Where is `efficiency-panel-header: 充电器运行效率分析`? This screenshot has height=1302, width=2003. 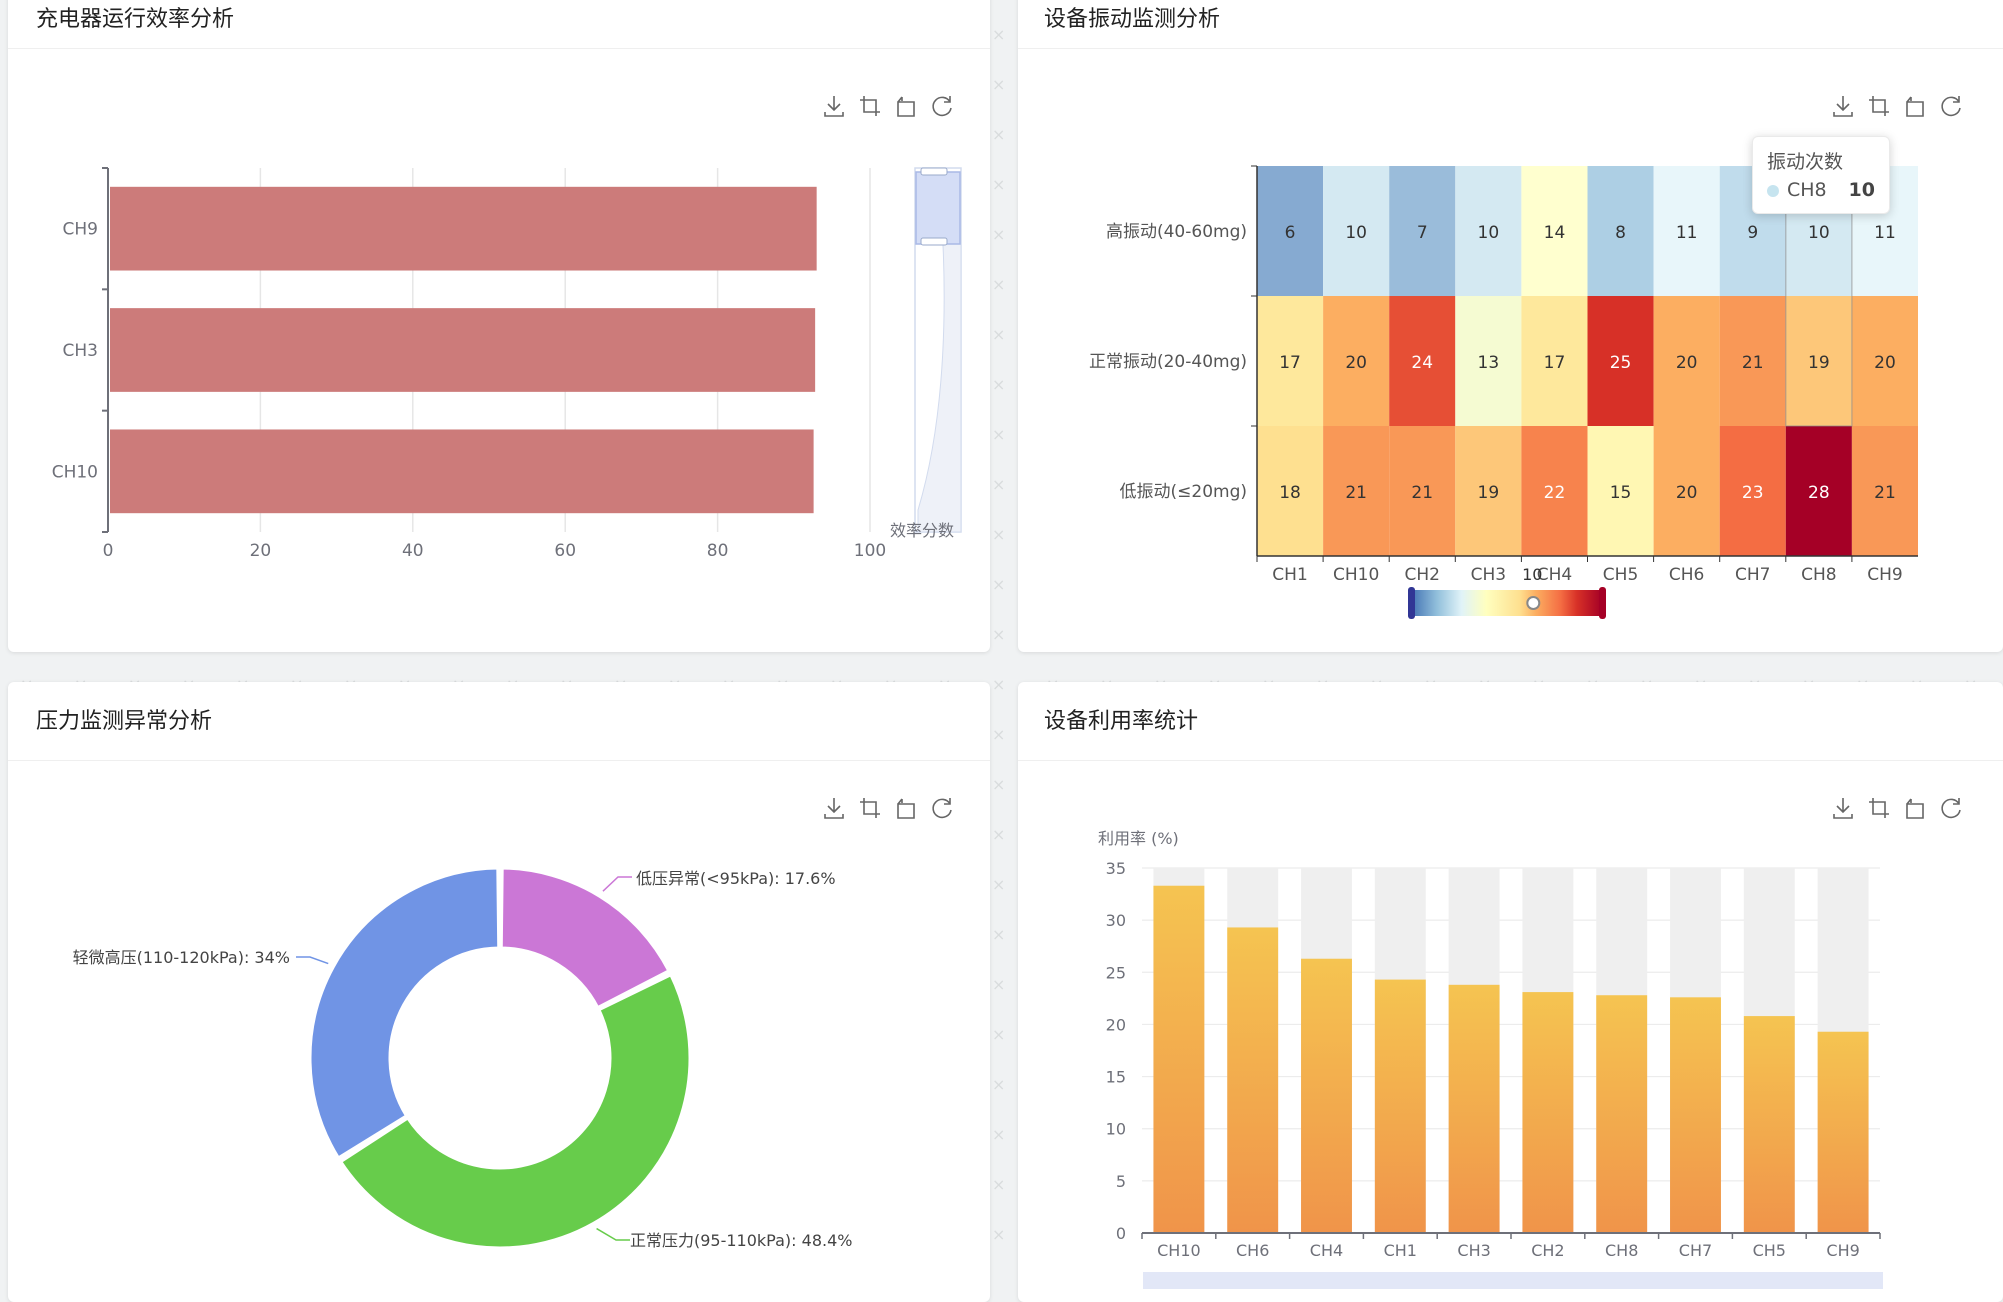
efficiency-panel-header: 充电器运行效率分析 is located at coordinates (499, 24).